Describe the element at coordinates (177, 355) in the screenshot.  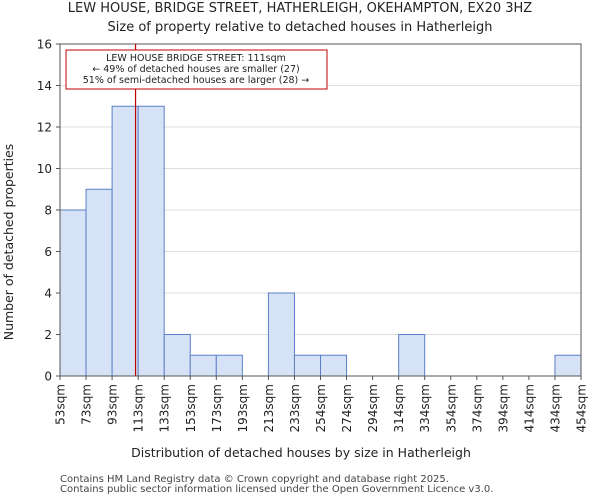
I see `bar-133sqm` at that location.